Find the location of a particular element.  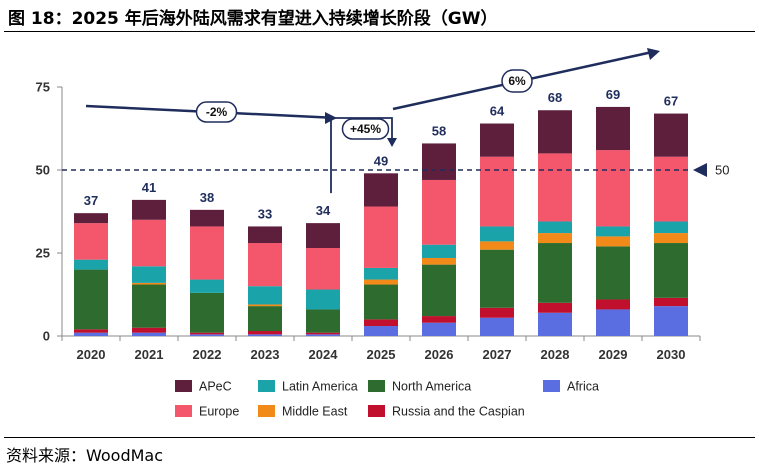

x-tick-label: 2025 is located at coordinates (381, 354).